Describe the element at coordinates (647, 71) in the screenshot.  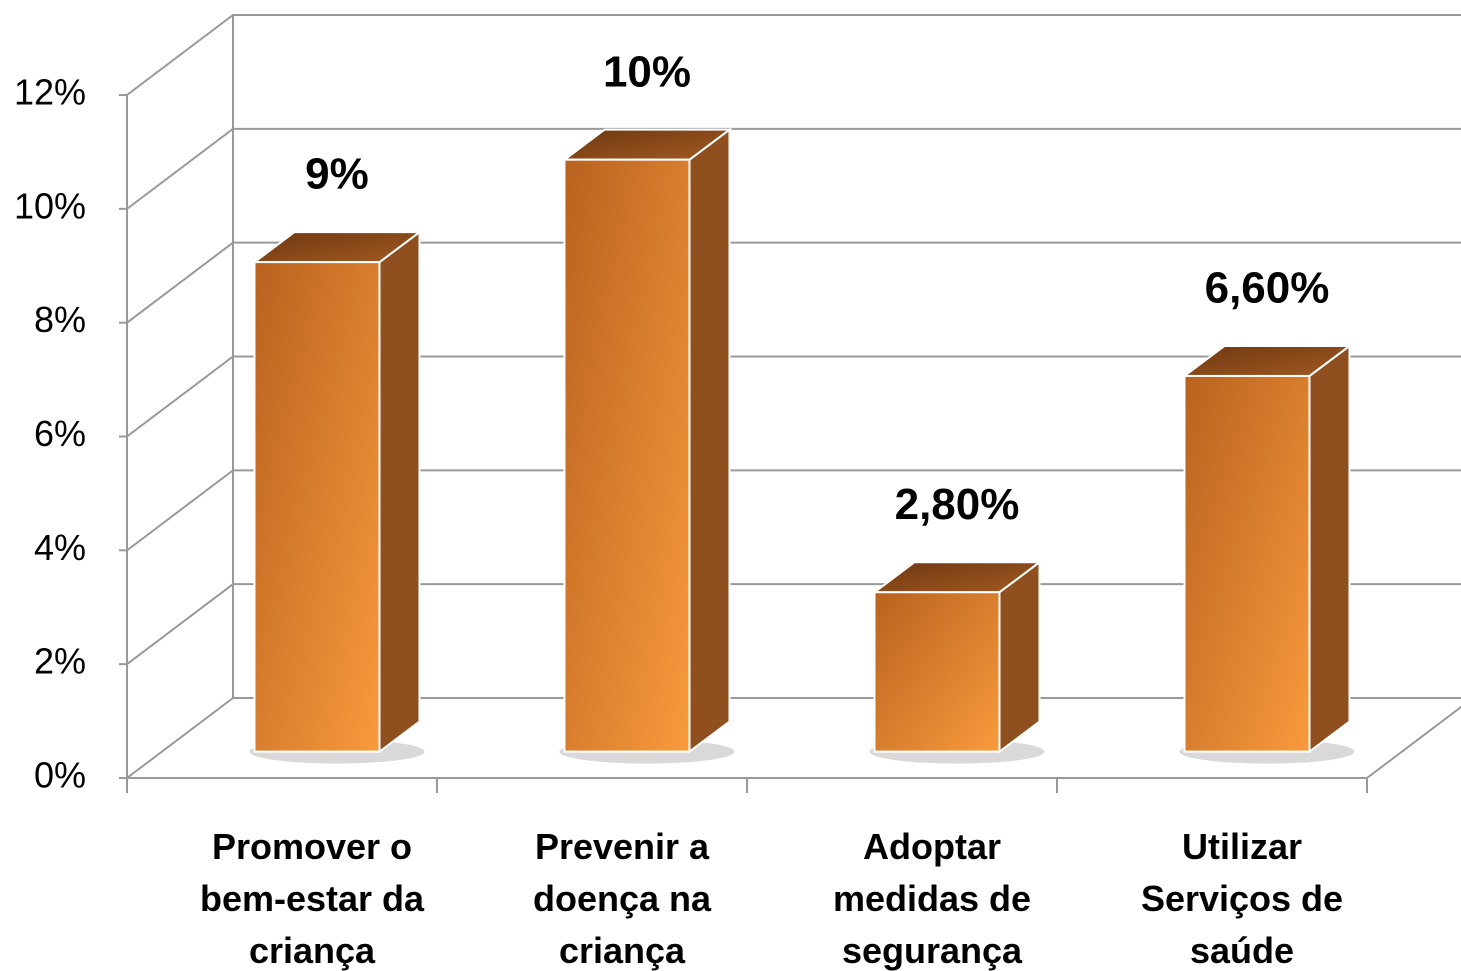
I see `data-label: 10%` at that location.